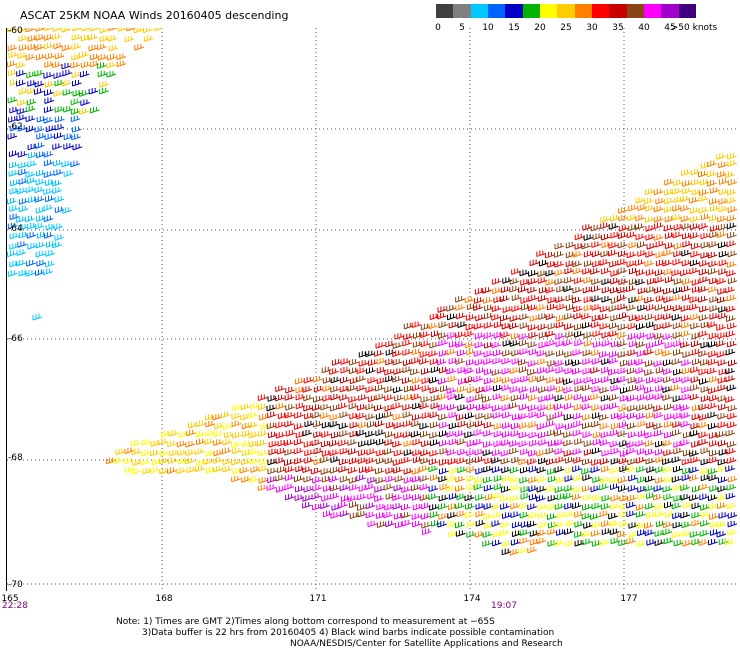  Describe the element at coordinates (15, 606) in the screenshot. I see `time-label-start: 22:28` at that location.